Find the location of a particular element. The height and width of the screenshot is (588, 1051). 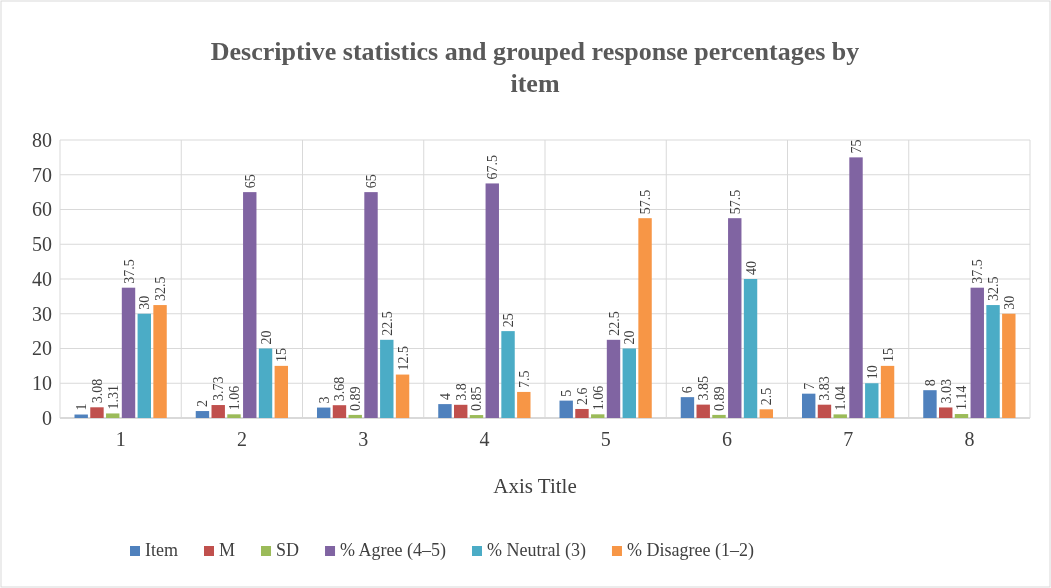

data-label: 3 is located at coordinates (324, 400).